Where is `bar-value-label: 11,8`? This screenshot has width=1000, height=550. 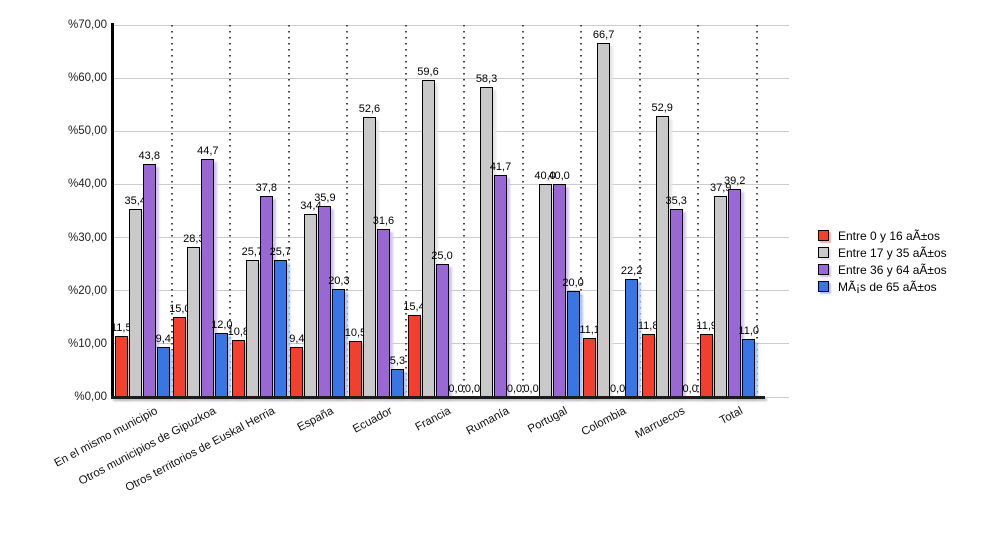
bar-value-label: 11,8 is located at coordinates (648, 326).